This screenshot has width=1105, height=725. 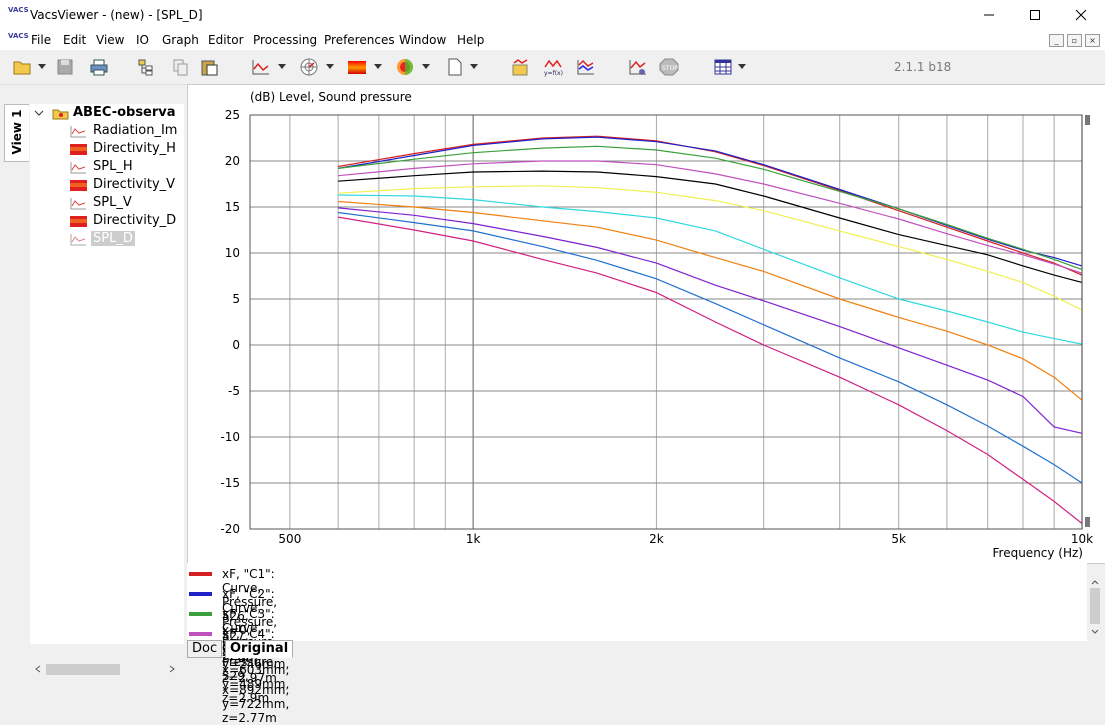 What do you see at coordinates (41, 40) in the screenshot?
I see `menu-file: File` at bounding box center [41, 40].